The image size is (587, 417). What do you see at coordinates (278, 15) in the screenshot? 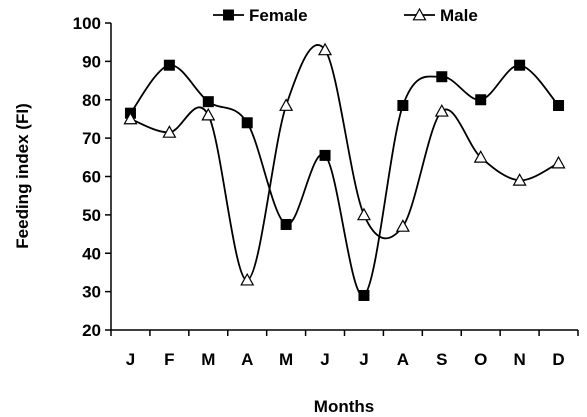
I see `legend-label-female: Female` at bounding box center [278, 15].